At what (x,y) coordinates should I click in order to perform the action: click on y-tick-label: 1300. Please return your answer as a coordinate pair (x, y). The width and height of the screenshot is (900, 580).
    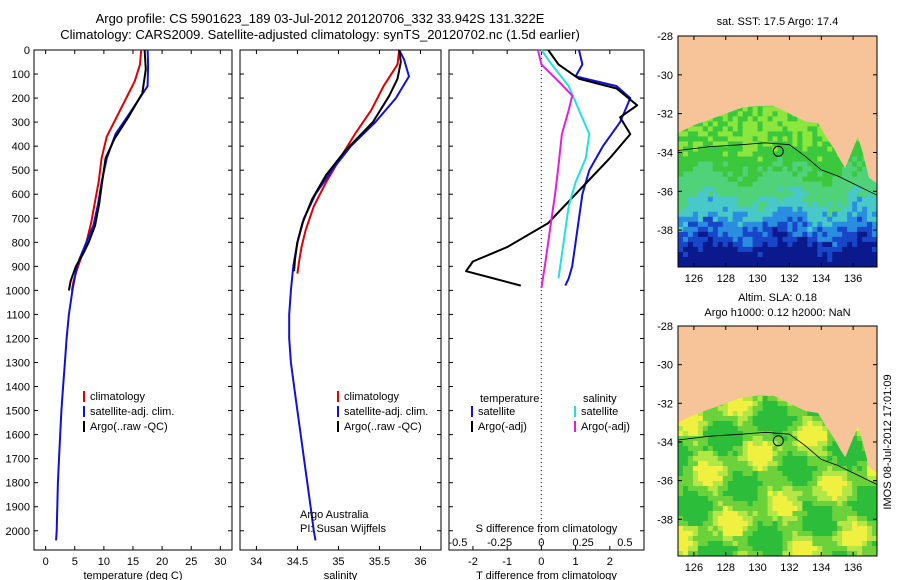
    Looking at the image, I should click on (18, 364).